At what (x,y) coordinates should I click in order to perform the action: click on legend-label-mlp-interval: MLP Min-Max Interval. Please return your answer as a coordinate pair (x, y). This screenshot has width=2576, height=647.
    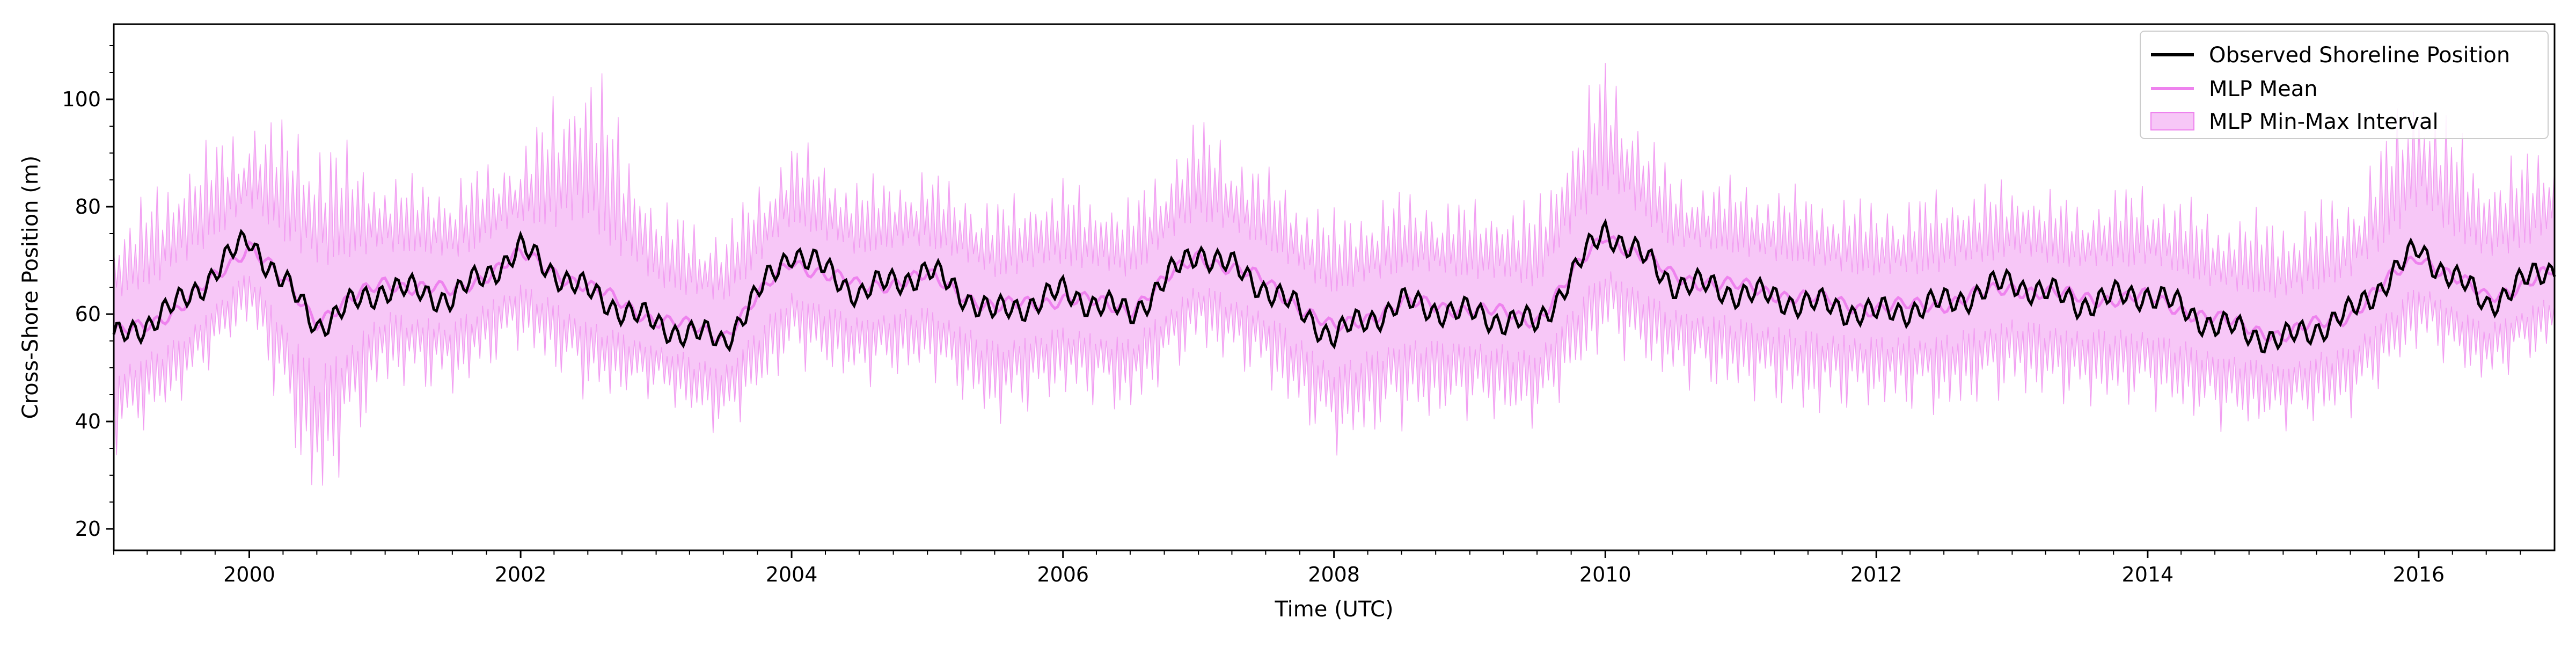
    Looking at the image, I should click on (2324, 122).